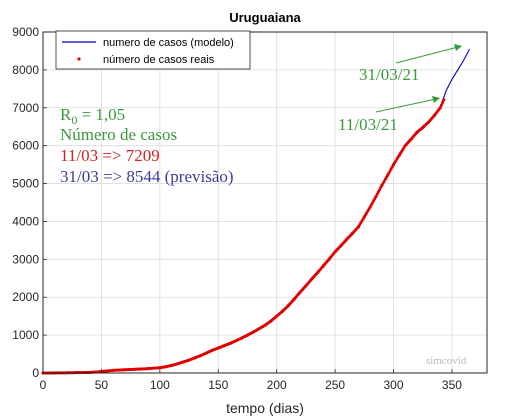 The height and width of the screenshot is (420, 515). What do you see at coordinates (277, 385) in the screenshot?
I see `x-tick-label: 200` at bounding box center [277, 385].